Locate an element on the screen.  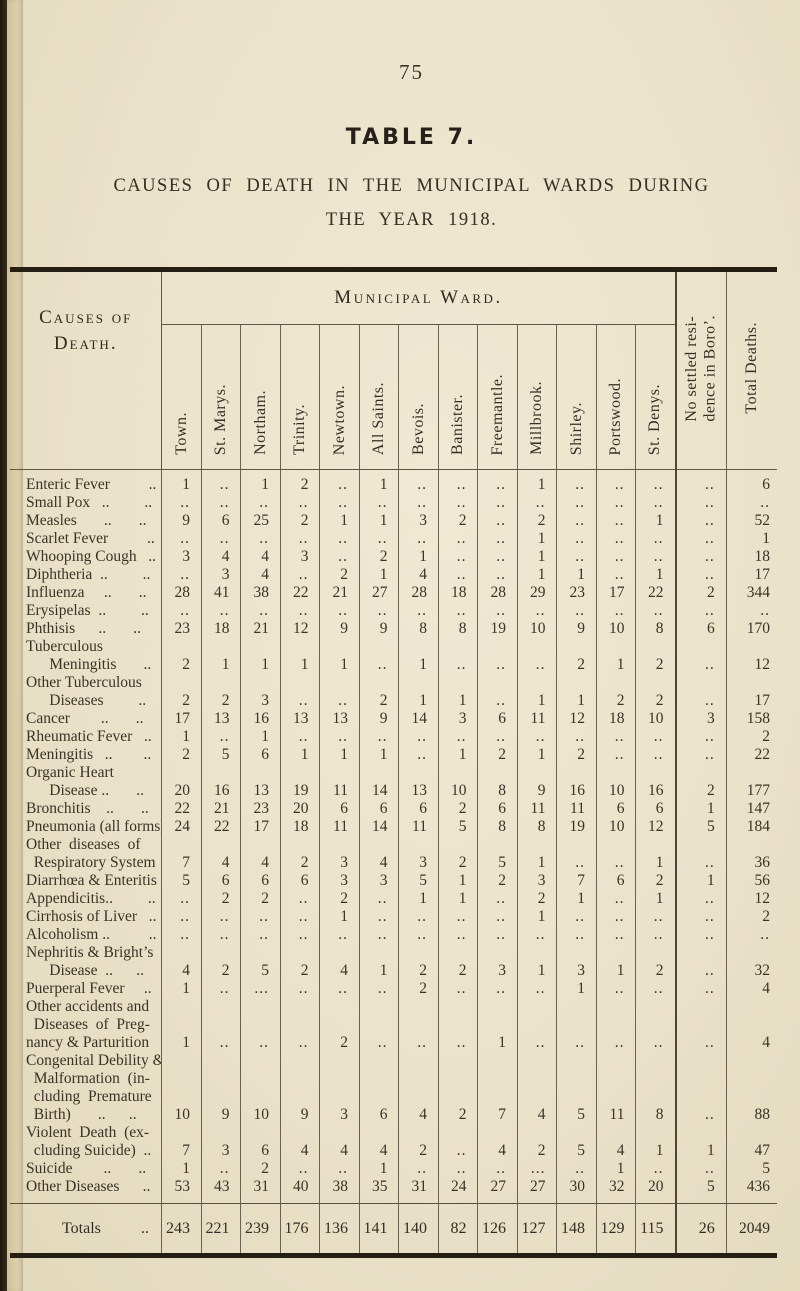
cell-value: 19 is located at coordinates (300, 790).